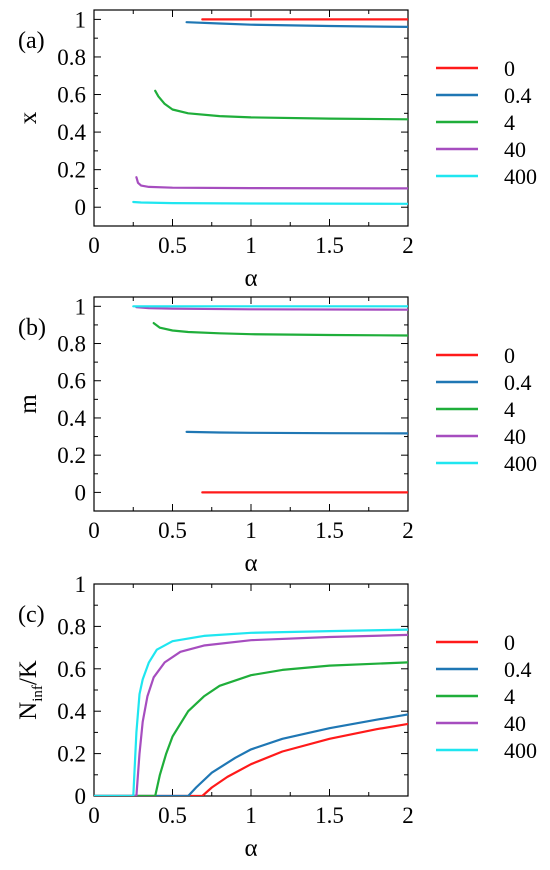 The height and width of the screenshot is (870, 550). Describe the element at coordinates (28, 117) in the screenshot. I see `y-axis-label: x` at that location.